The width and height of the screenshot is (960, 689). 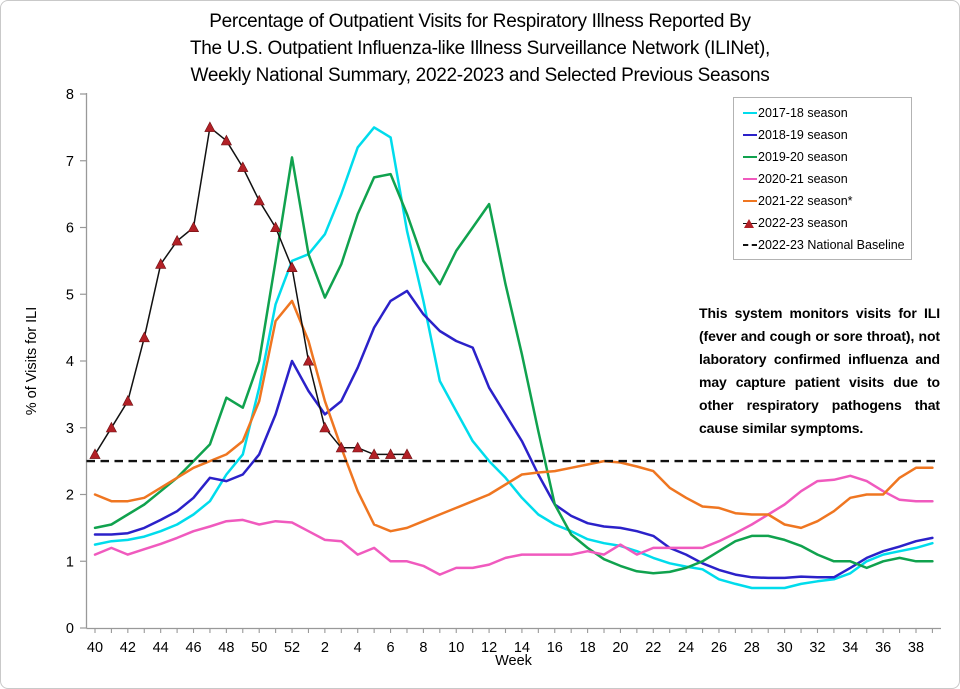 I want to click on x-tick-label: 44, so click(x=161, y=648).